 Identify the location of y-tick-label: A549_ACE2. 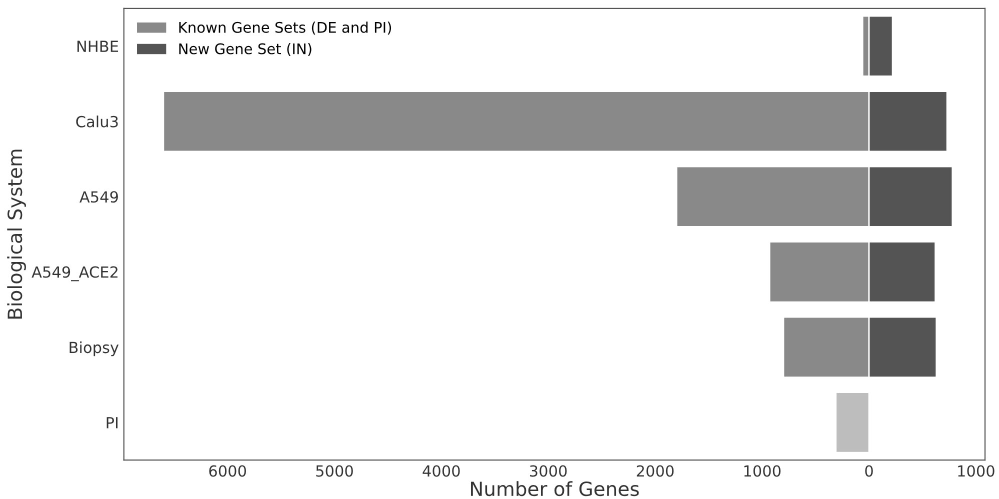
(75, 274).